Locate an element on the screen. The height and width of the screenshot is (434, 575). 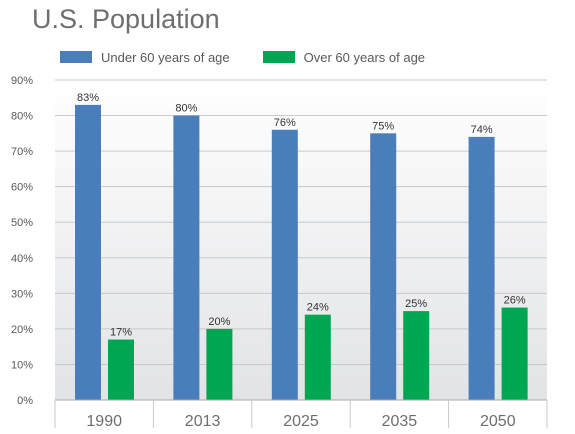
bar-data-label: 17% is located at coordinates (121, 333).